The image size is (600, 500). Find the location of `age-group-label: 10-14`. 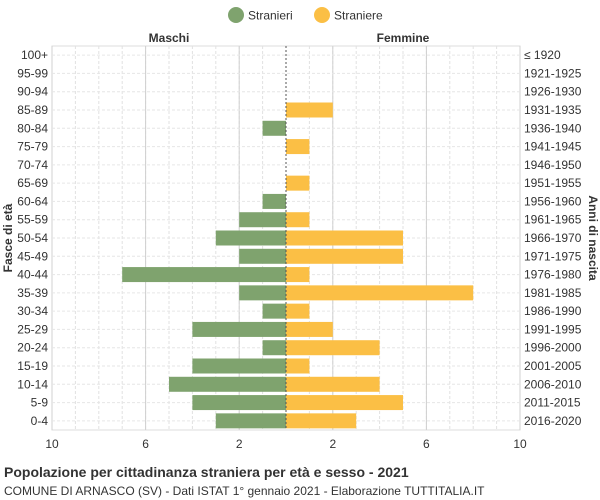

age-group-label: 10-14 is located at coordinates (32, 384).